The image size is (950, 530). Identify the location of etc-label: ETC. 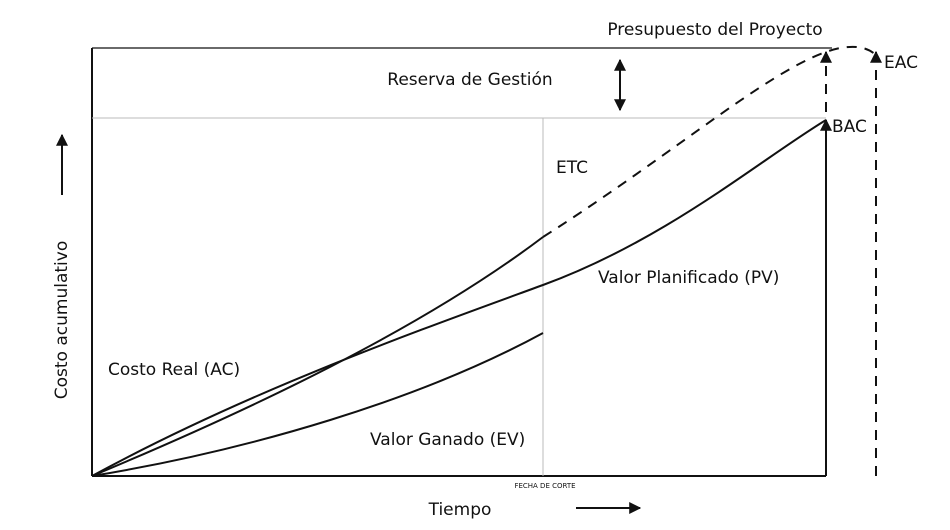
(572, 168).